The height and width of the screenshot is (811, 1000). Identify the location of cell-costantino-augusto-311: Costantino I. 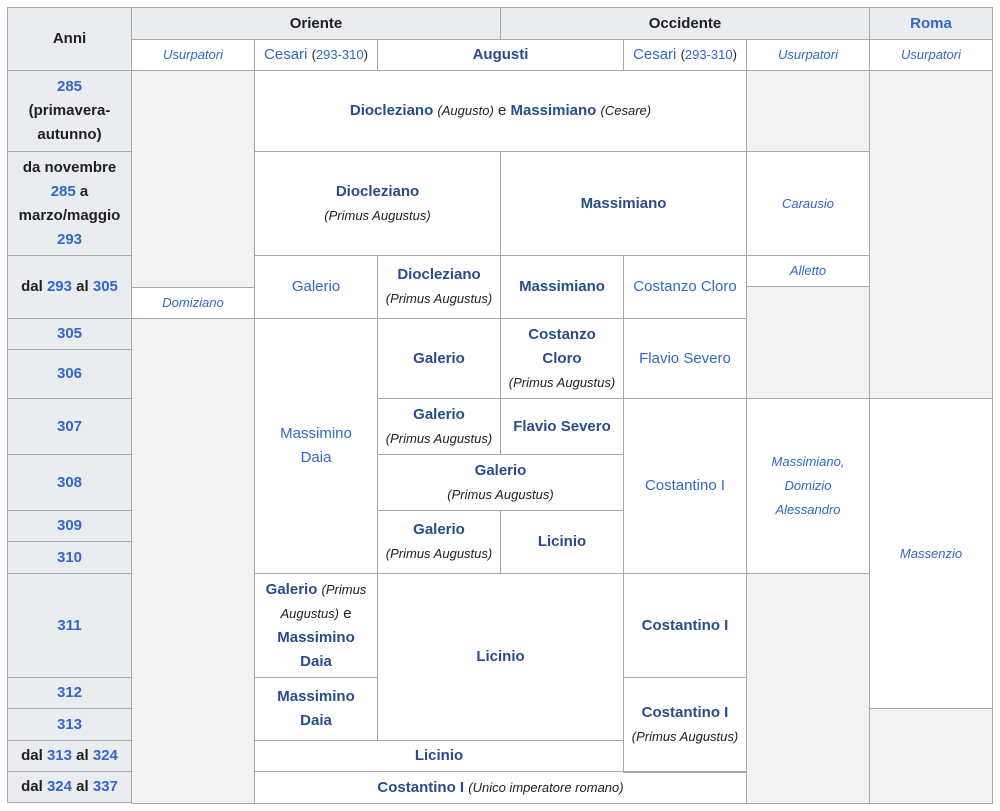
(685, 625).